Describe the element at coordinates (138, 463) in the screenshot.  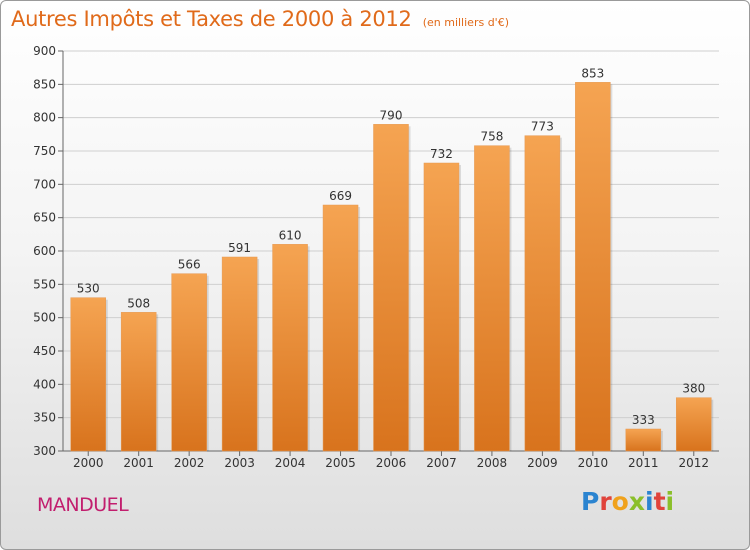
I see `x-tick-label: 2001` at that location.